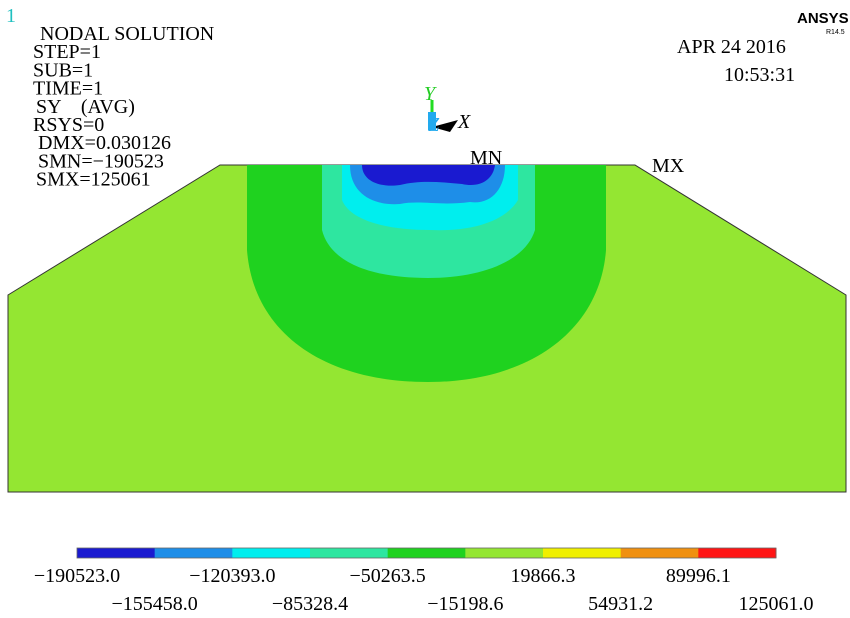  I want to click on header-line: RSYS=0, so click(68, 125).